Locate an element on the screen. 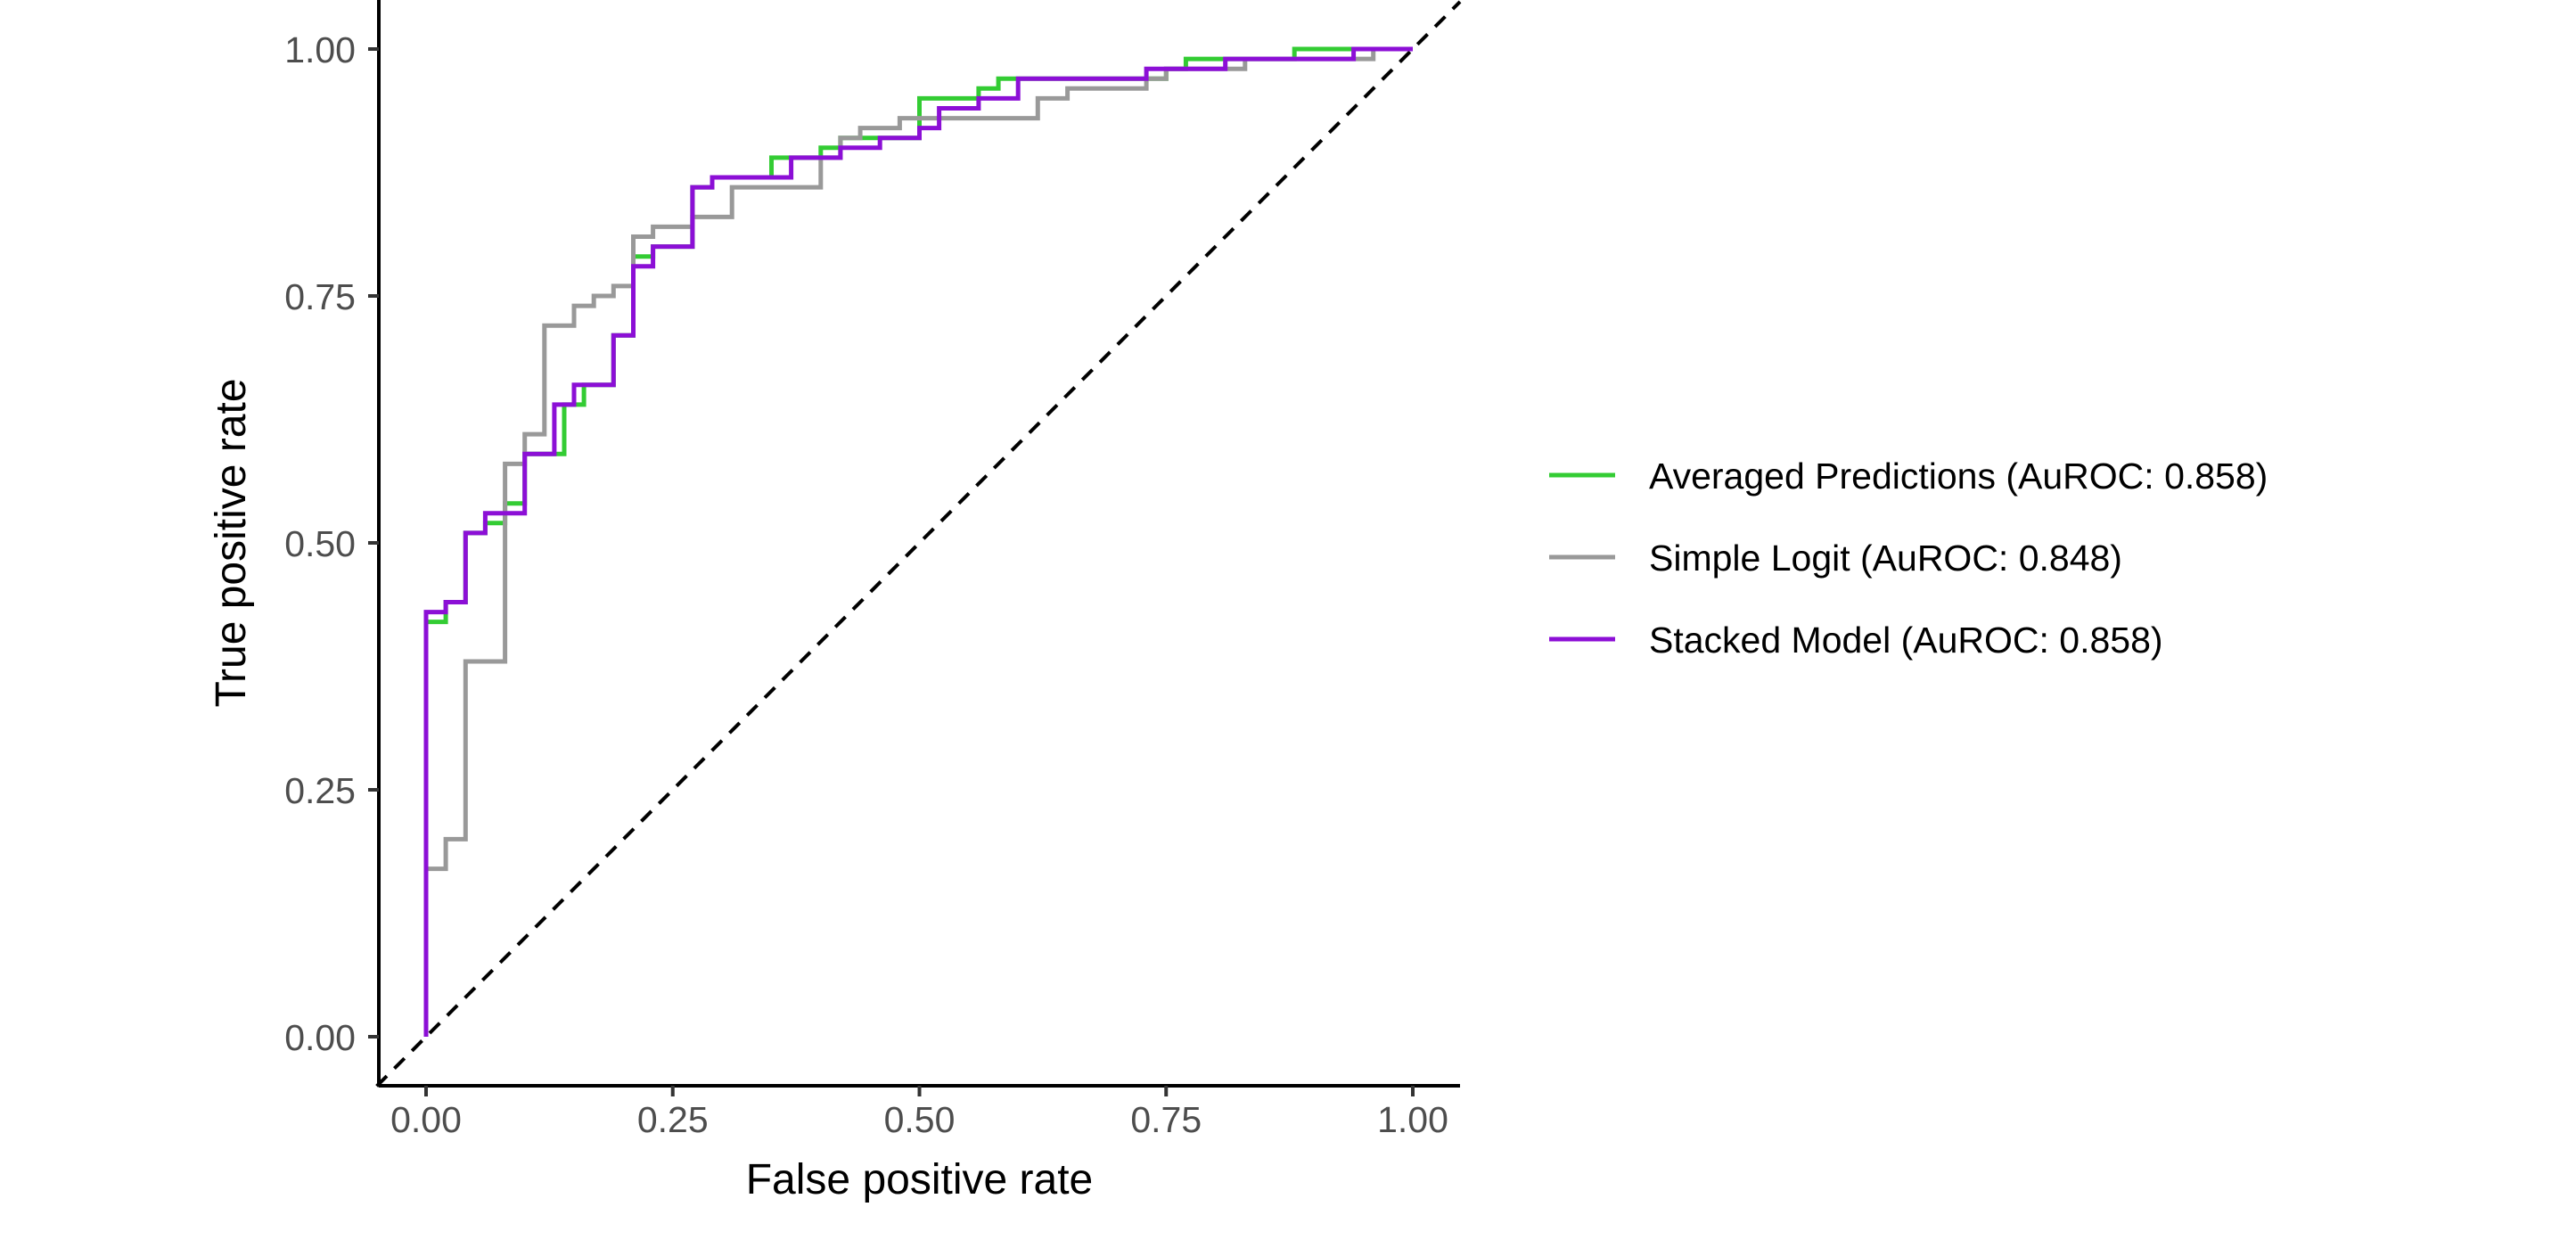 The width and height of the screenshot is (2576, 1248). x-tick-label: 1.00 is located at coordinates (1412, 1119).